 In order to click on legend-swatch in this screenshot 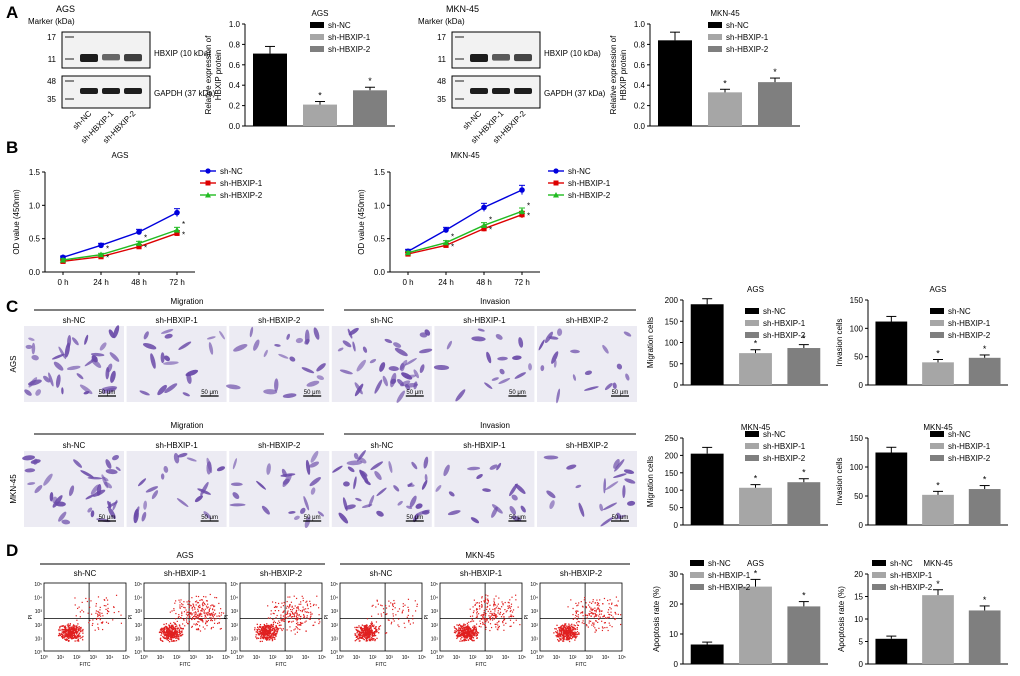, I will do `click(937, 458)`.